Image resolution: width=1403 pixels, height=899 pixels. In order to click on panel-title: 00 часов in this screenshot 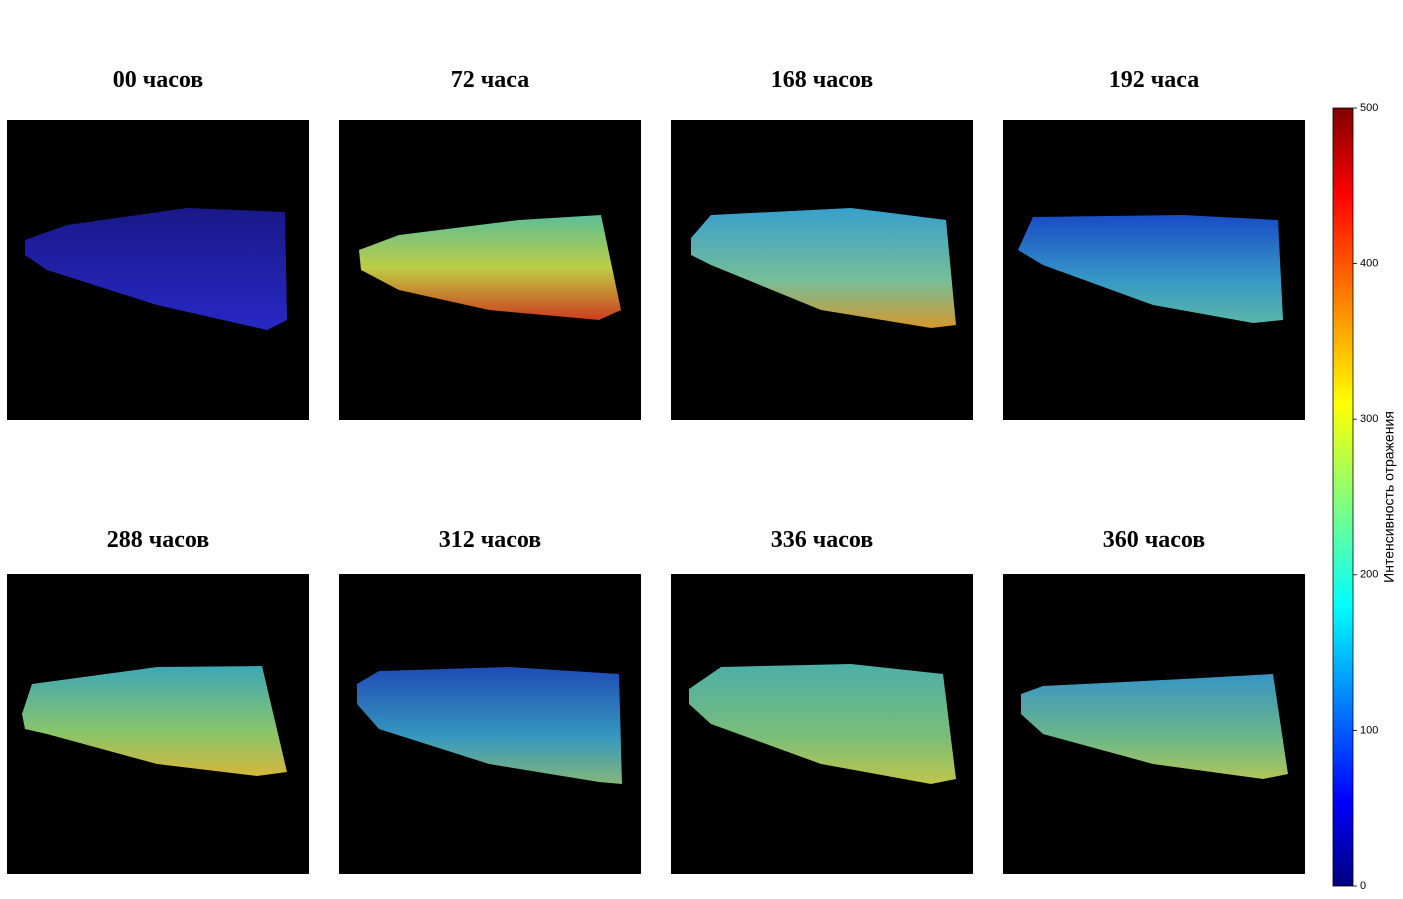, I will do `click(158, 80)`.